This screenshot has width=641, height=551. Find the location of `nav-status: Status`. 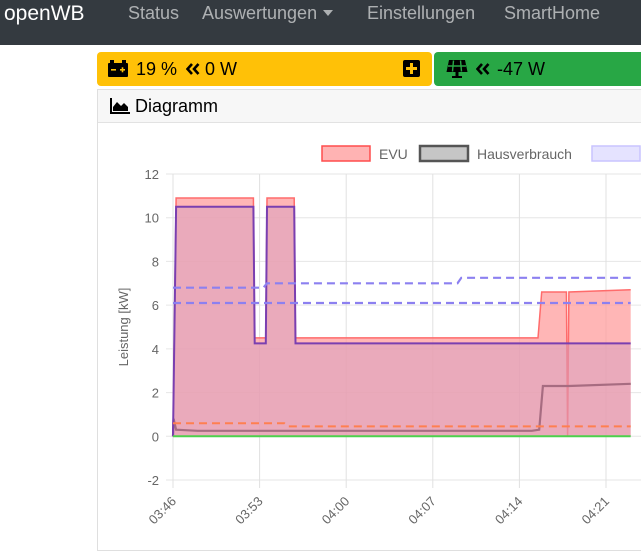

nav-status: Status is located at coordinates (154, 13).